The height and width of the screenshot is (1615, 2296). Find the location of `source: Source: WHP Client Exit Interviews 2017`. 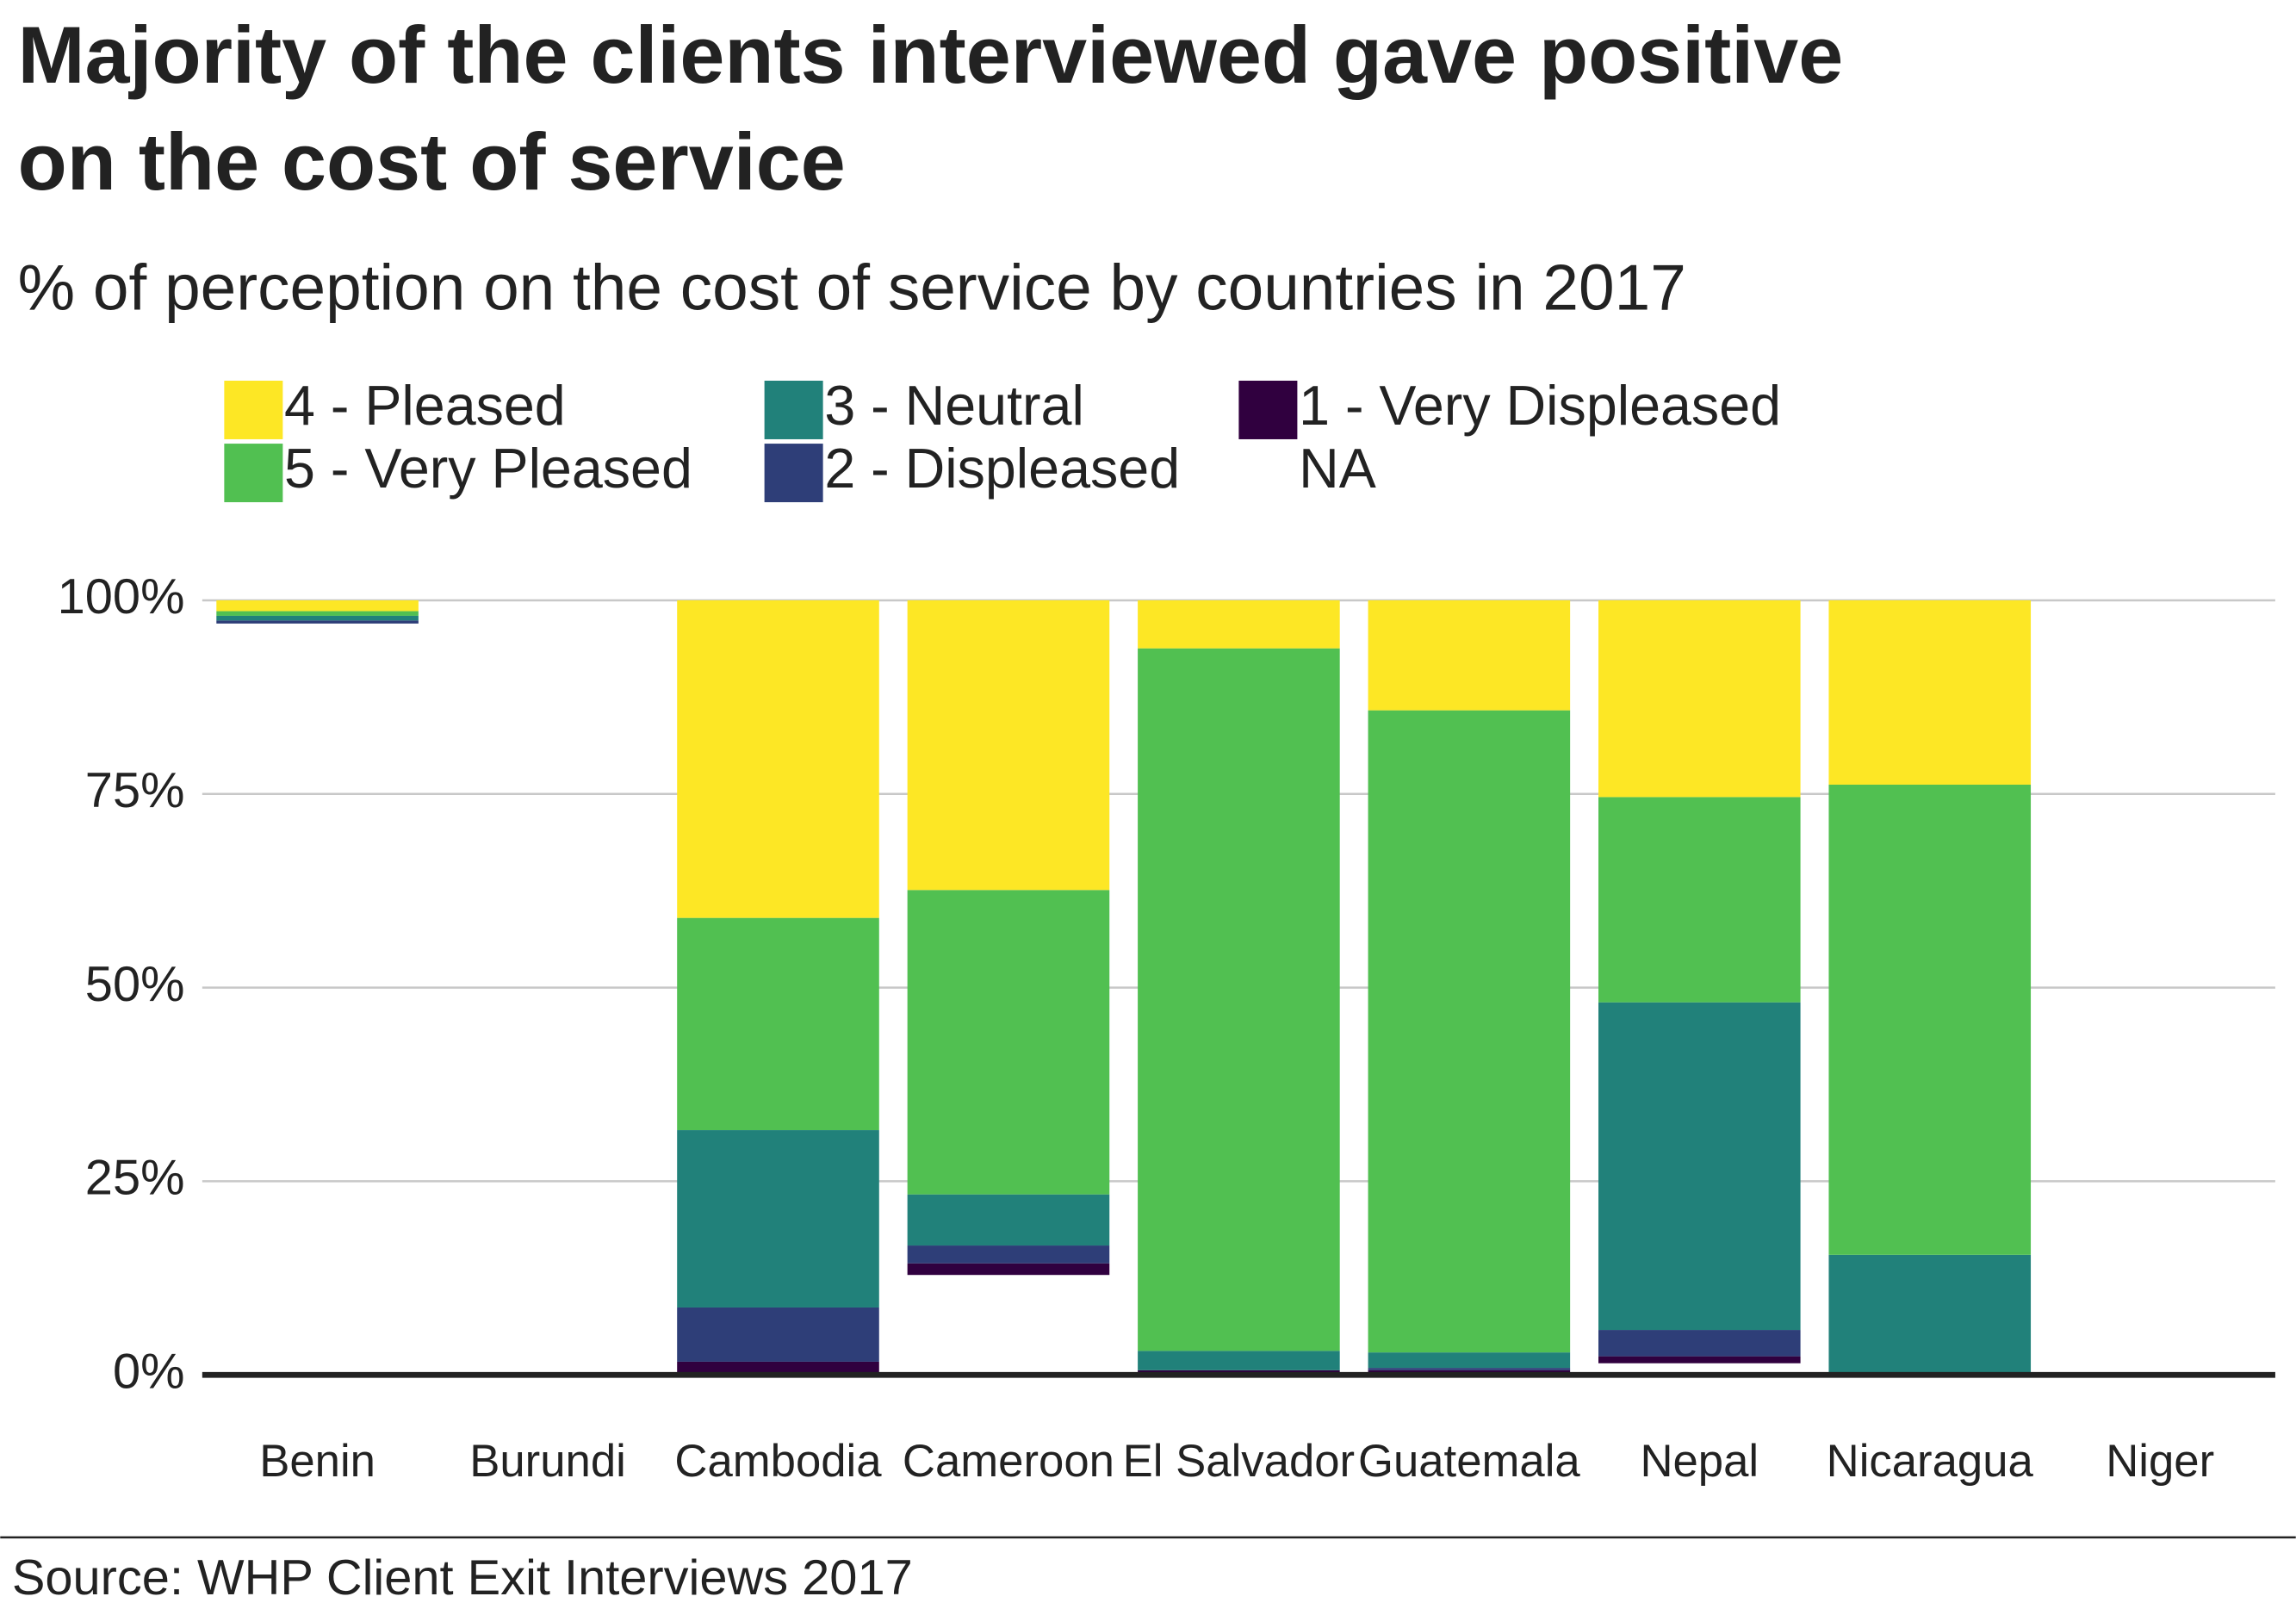

source: Source: WHP Client Exit Interviews 2017 is located at coordinates (462, 1578).